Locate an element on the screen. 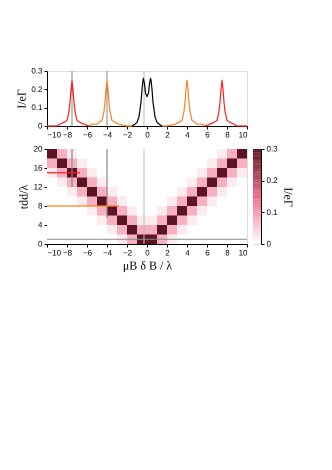  y-tick-label: 0.3 is located at coordinates (37, 71).